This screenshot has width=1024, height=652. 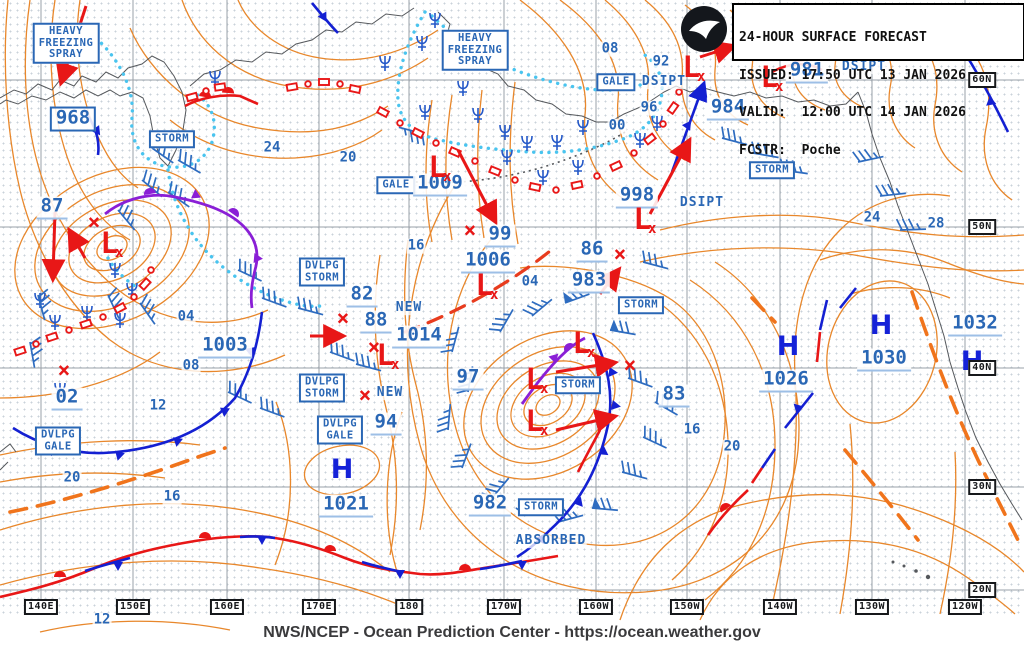 I want to click on lat-label-20N: 20N, so click(x=982, y=590).